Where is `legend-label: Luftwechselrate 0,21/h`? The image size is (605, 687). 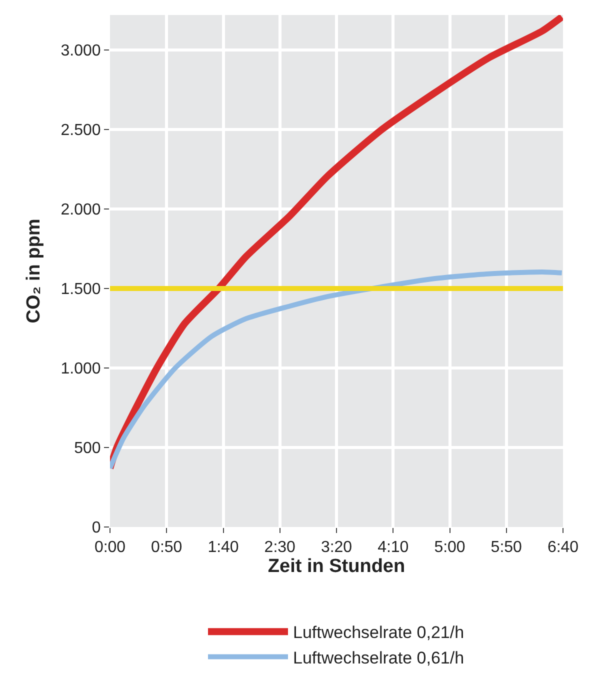 legend-label: Luftwechselrate 0,21/h is located at coordinates (378, 632).